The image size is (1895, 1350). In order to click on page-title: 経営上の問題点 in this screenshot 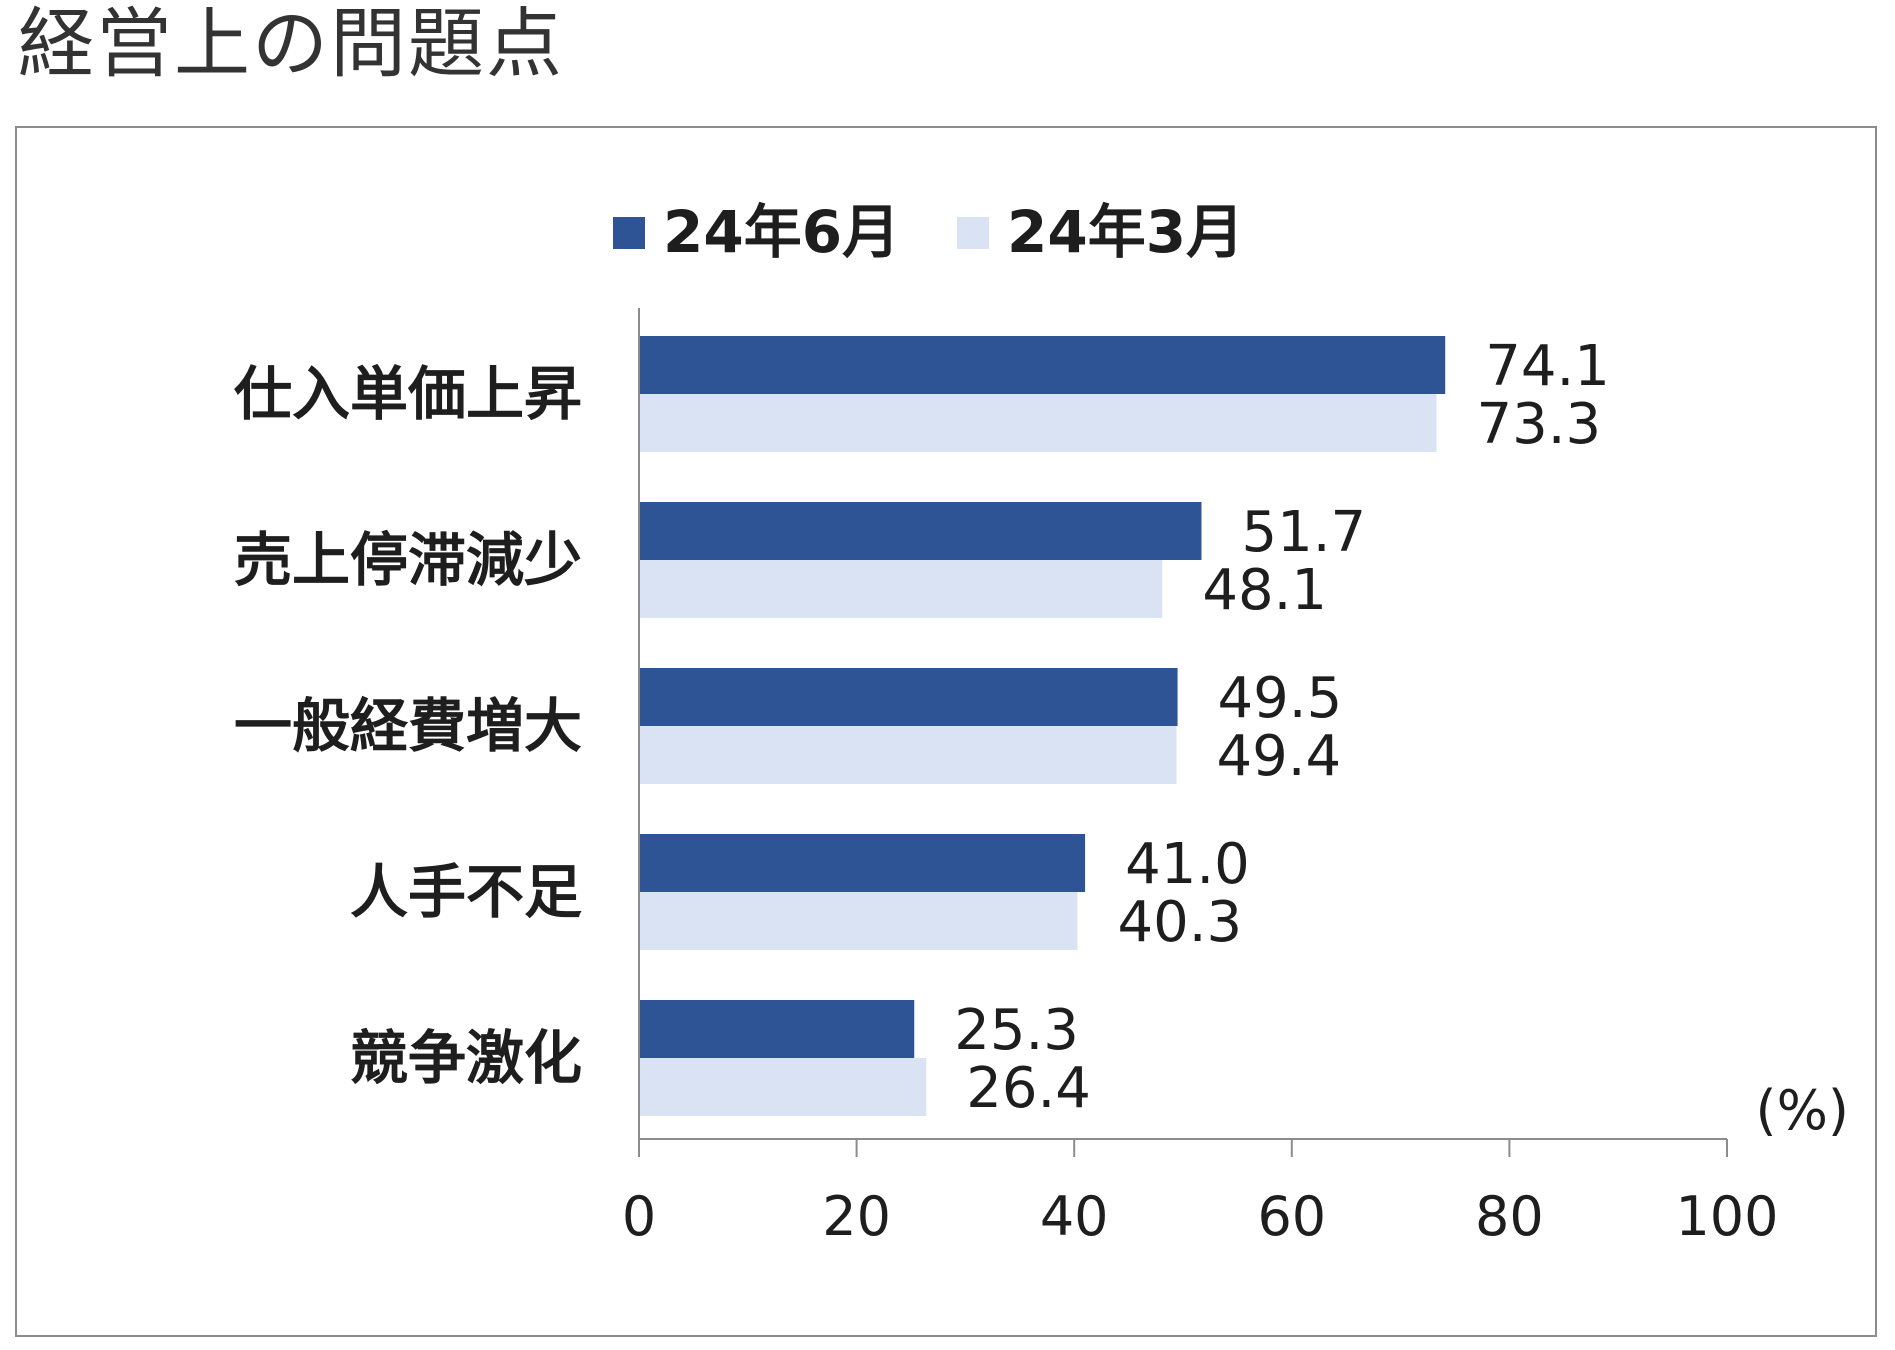, I will do `click(291, 44)`.